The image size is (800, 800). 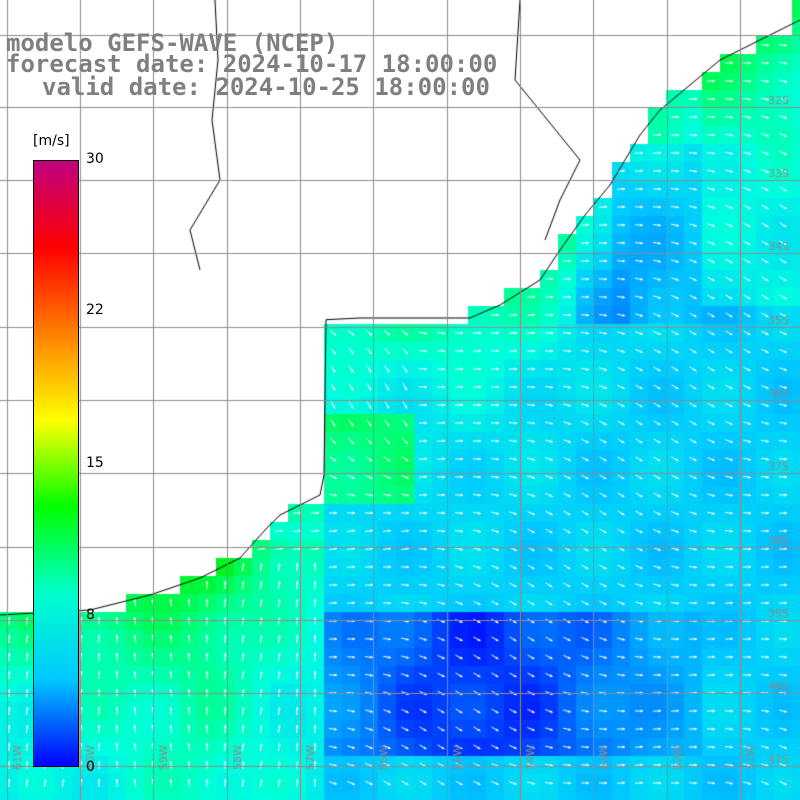 What do you see at coordinates (90, 615) in the screenshot?
I see `colorbar-tick-8: 8` at bounding box center [90, 615].